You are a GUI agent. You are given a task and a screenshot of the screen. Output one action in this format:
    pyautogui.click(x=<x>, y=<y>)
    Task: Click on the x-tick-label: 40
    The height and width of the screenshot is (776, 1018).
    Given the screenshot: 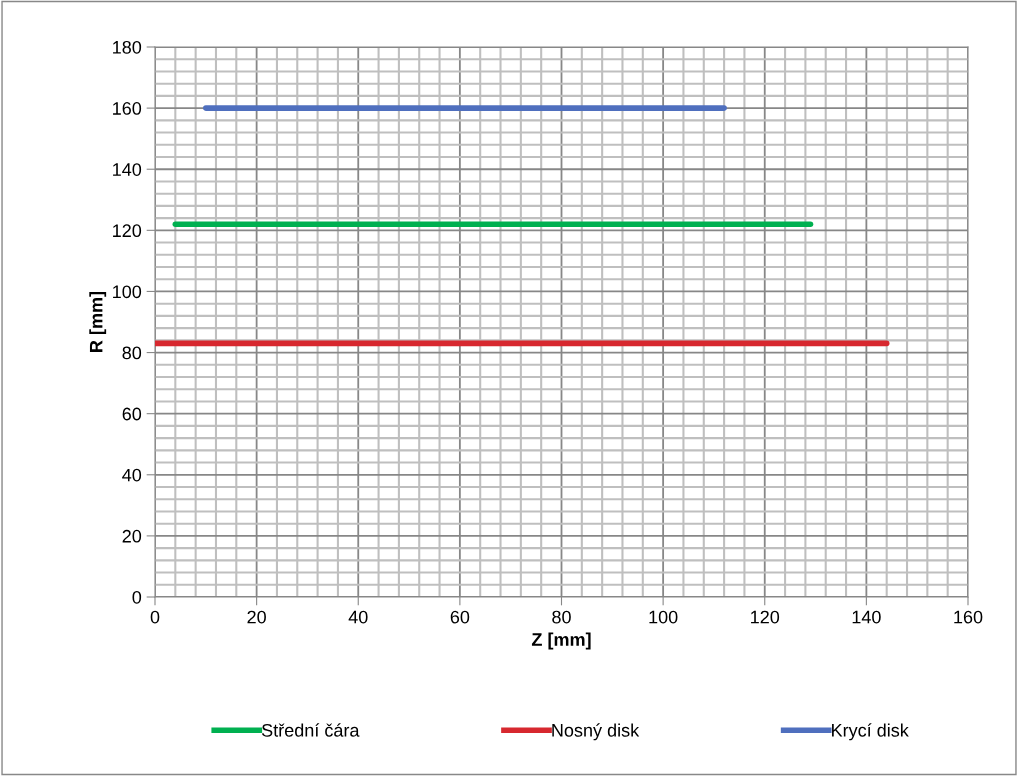 What is the action you would take?
    pyautogui.click(x=358, y=617)
    